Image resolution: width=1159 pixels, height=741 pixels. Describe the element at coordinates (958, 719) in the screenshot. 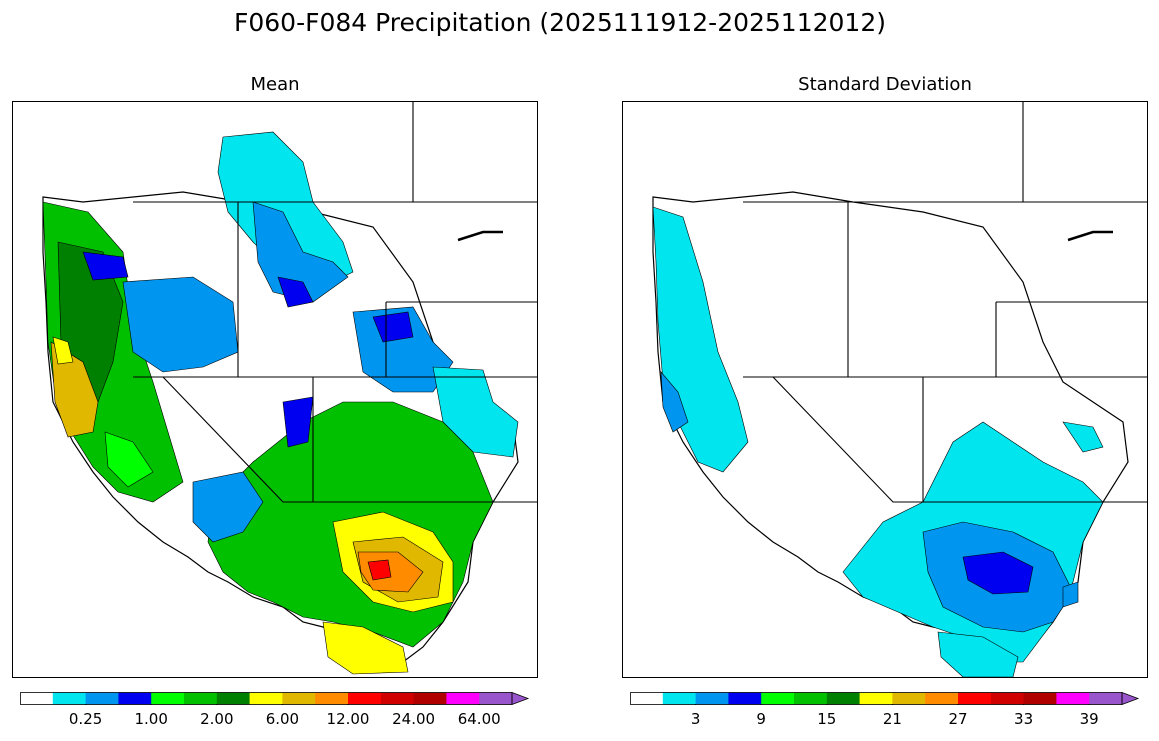

I see `colorbar-tick-label: 27` at that location.